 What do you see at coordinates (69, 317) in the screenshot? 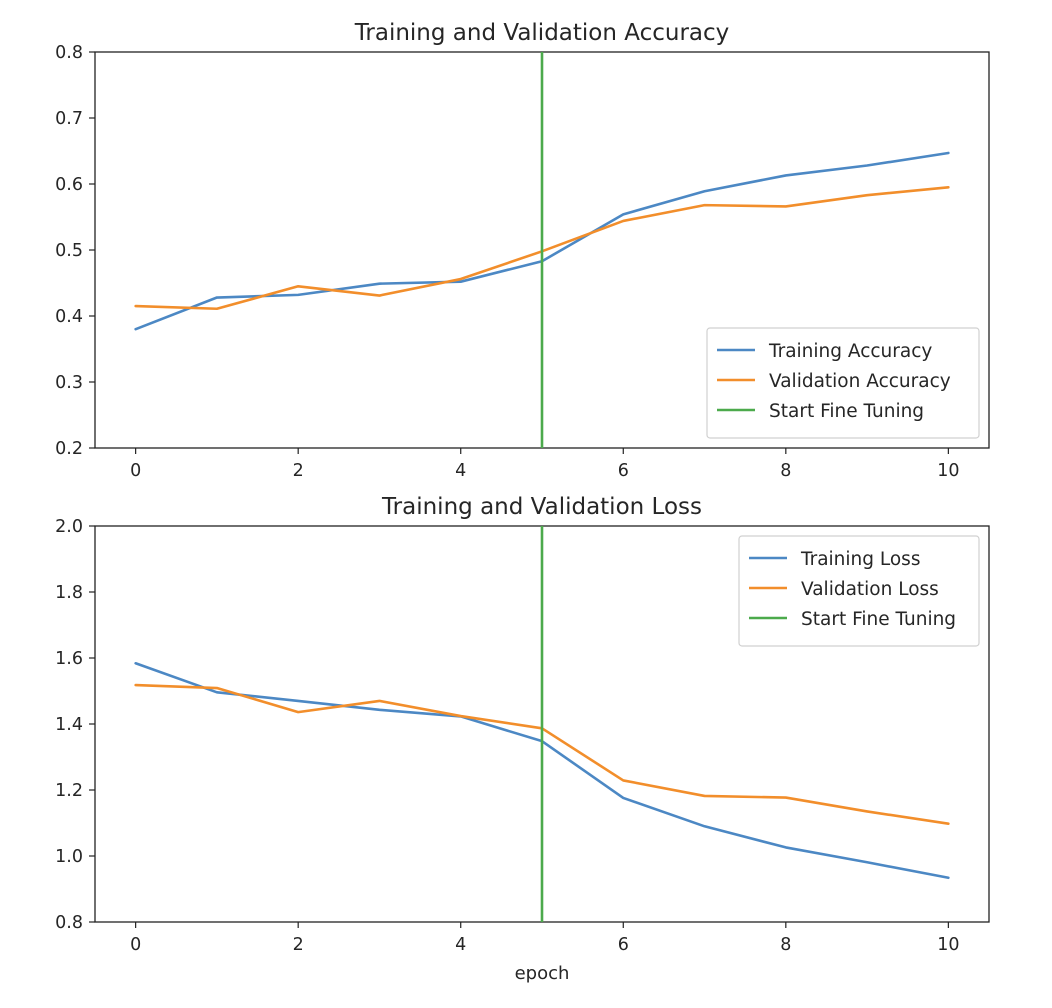
I see `y-tick-label: 0.4` at bounding box center [69, 317].